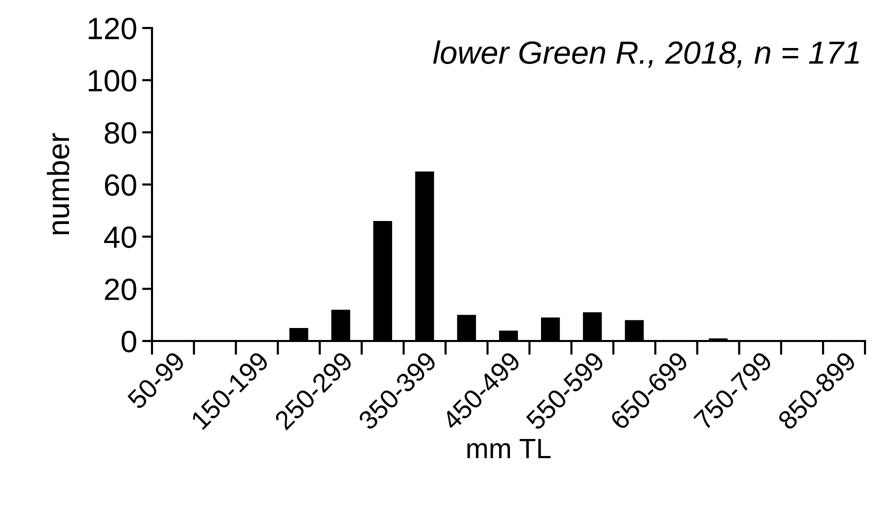 This screenshot has height=519, width=894. I want to click on y-tick-label: 0, so click(129, 341).